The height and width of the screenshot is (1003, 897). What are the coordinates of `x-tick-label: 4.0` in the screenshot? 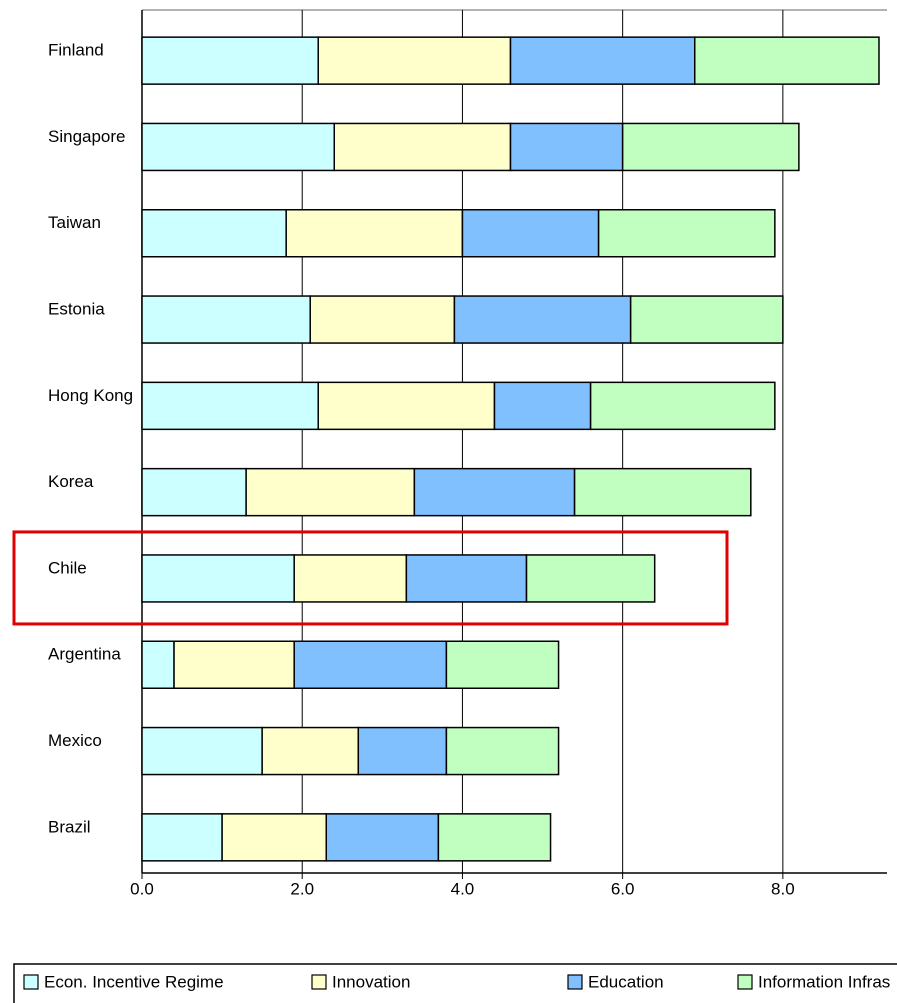 It's located at (463, 888).